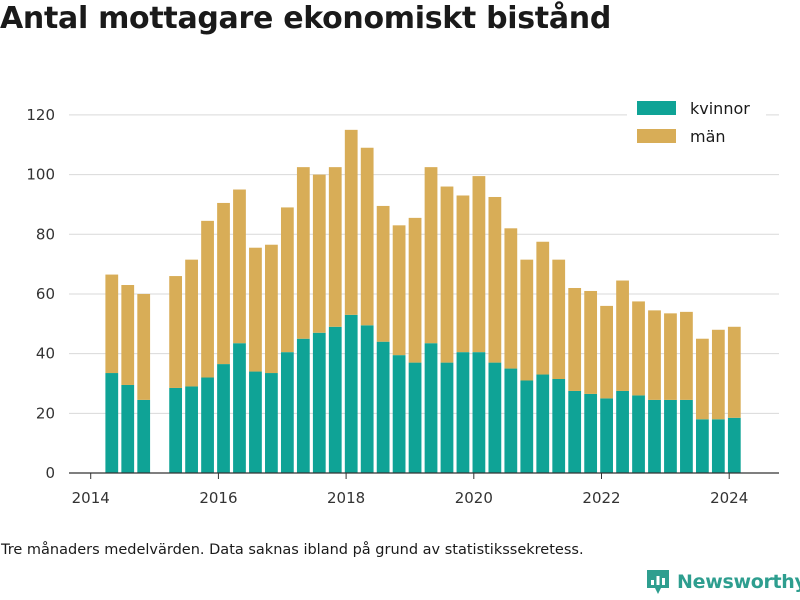 Image resolution: width=800 pixels, height=600 pixels. I want to click on x-tick-label: 2016, so click(218, 498).